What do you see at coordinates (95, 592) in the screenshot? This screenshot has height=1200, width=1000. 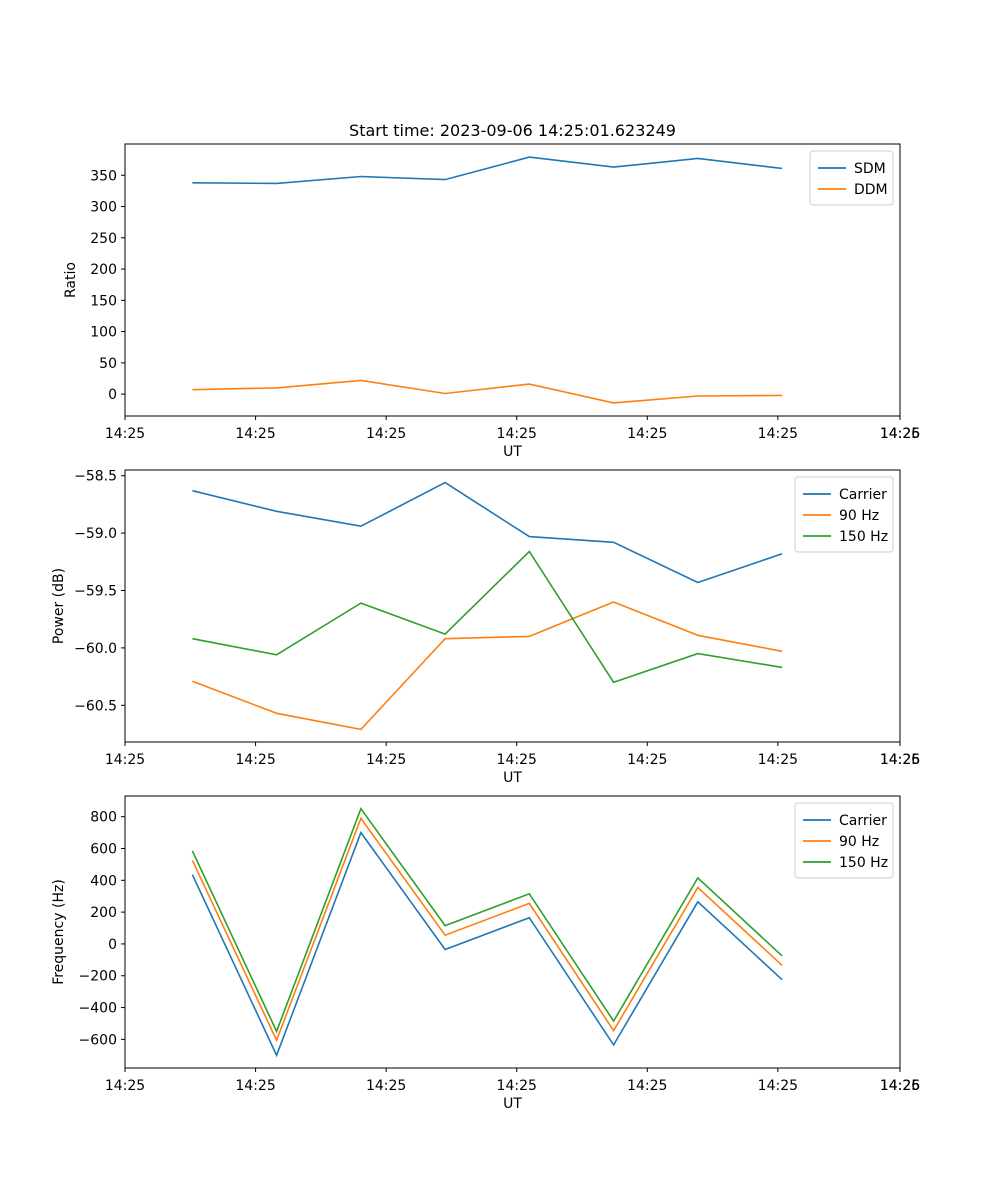 I see `y-tick-label: −59.5` at bounding box center [95, 592].